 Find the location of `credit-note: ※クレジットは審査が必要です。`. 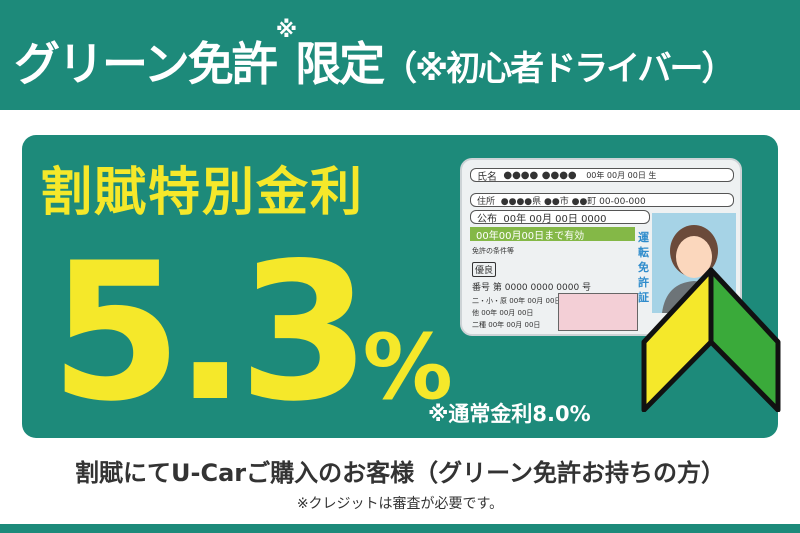

credit-note: ※クレジットは審査が必要です。 is located at coordinates (400, 504).